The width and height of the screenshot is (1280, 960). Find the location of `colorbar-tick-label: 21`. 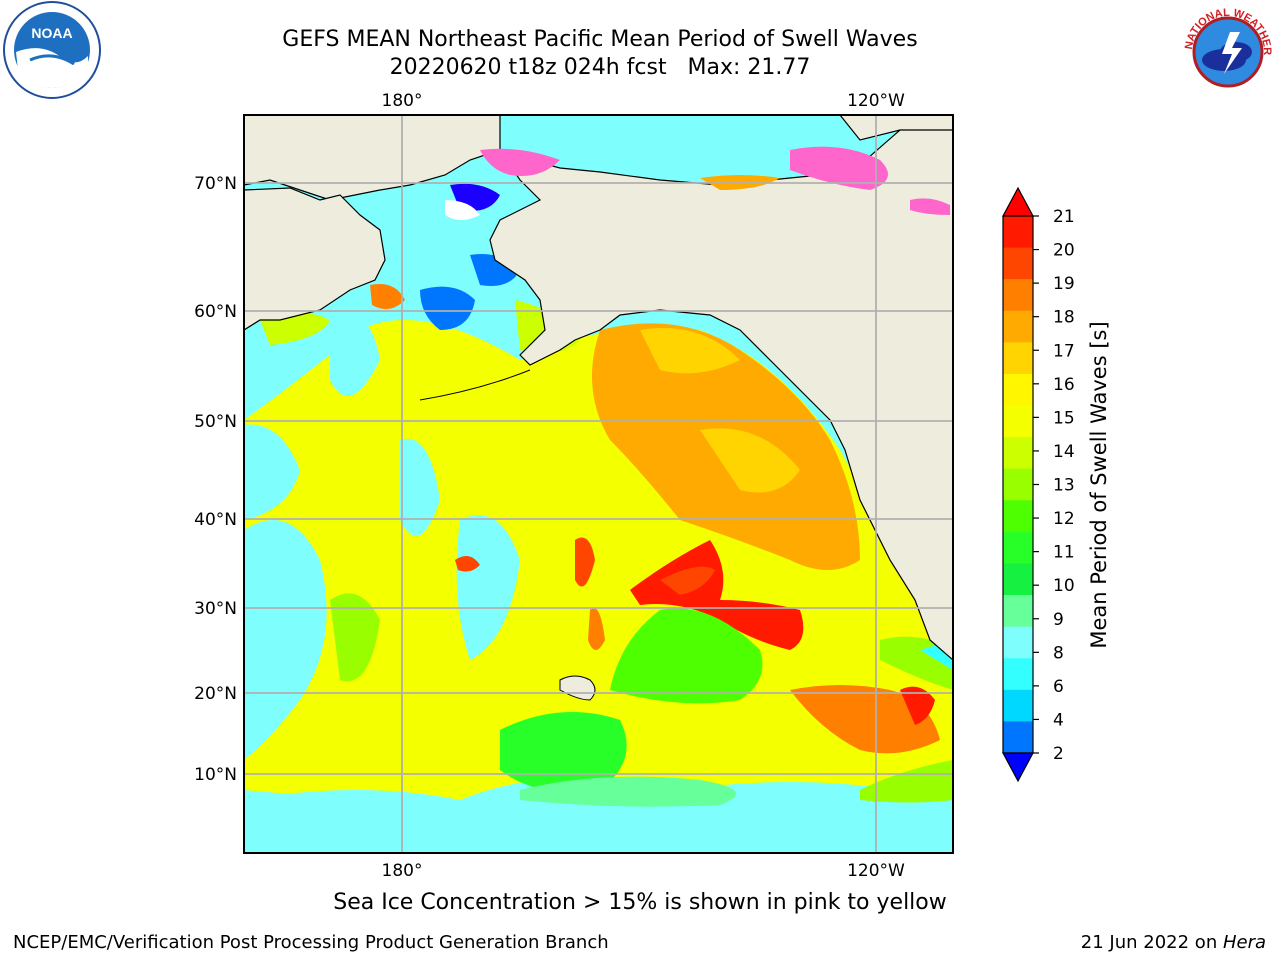

colorbar-tick-label: 21 is located at coordinates (1064, 217).